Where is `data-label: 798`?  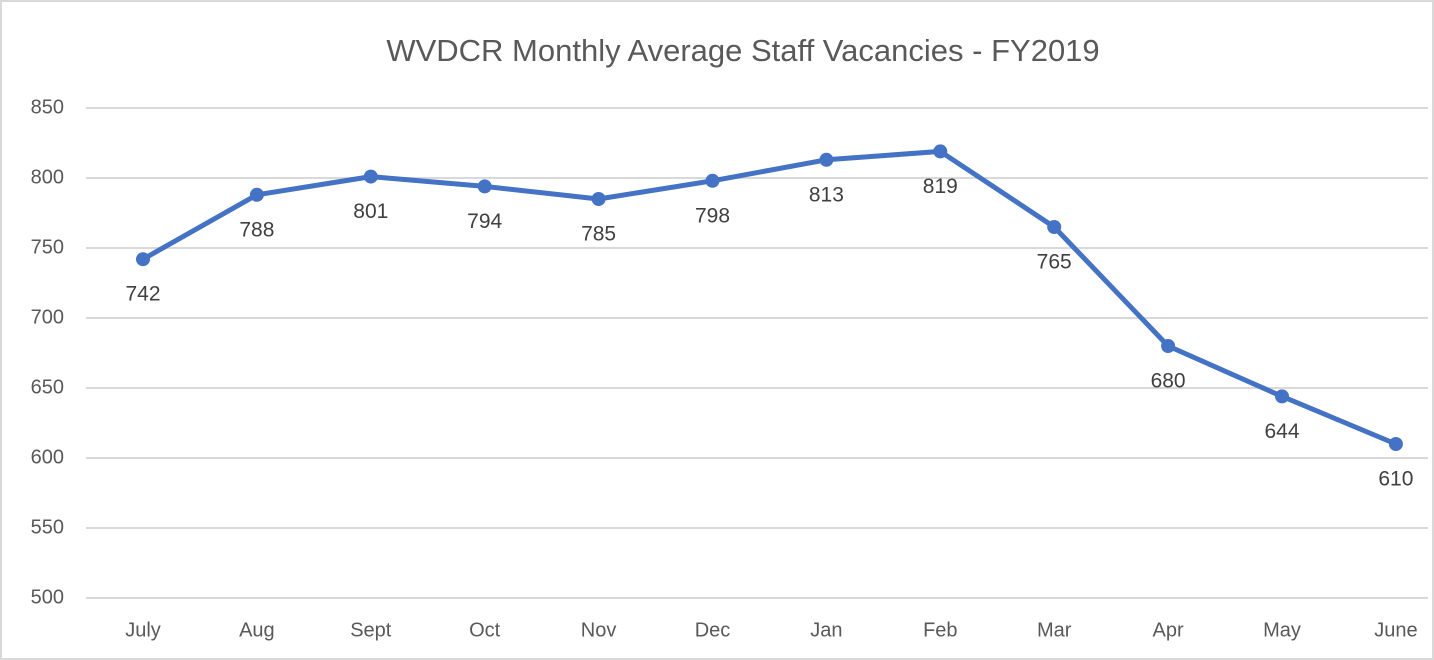 data-label: 798 is located at coordinates (712, 215).